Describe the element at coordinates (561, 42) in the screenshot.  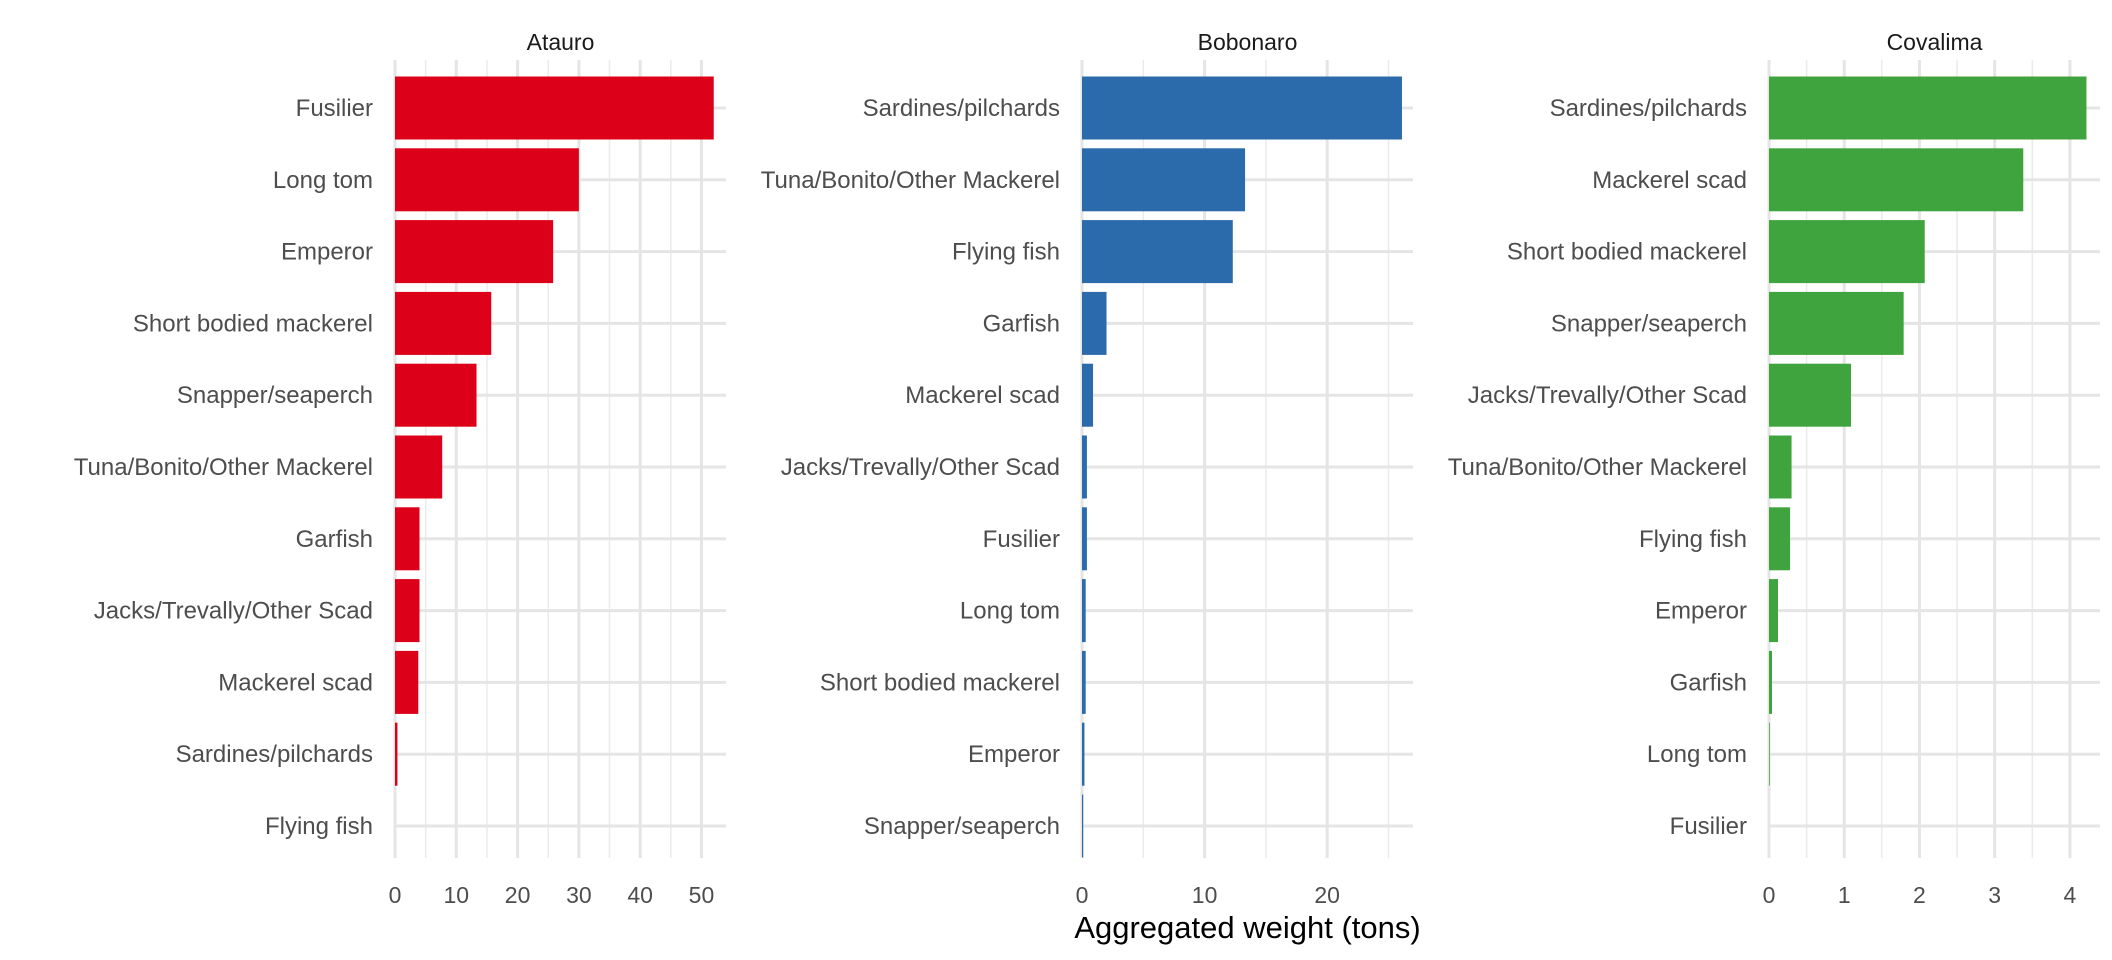
I see `facet-title: Atauro` at that location.